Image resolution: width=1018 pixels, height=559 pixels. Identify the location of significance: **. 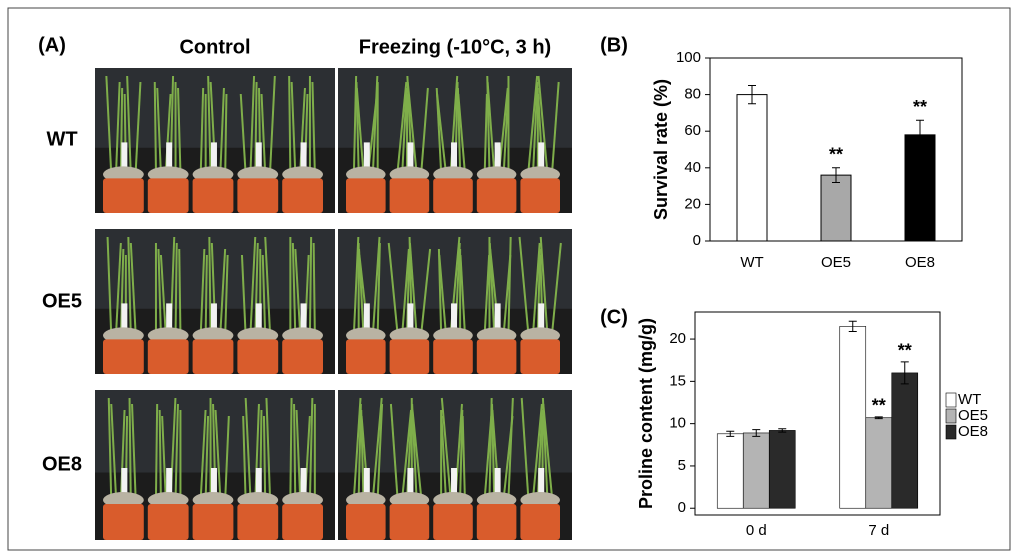
(920, 107).